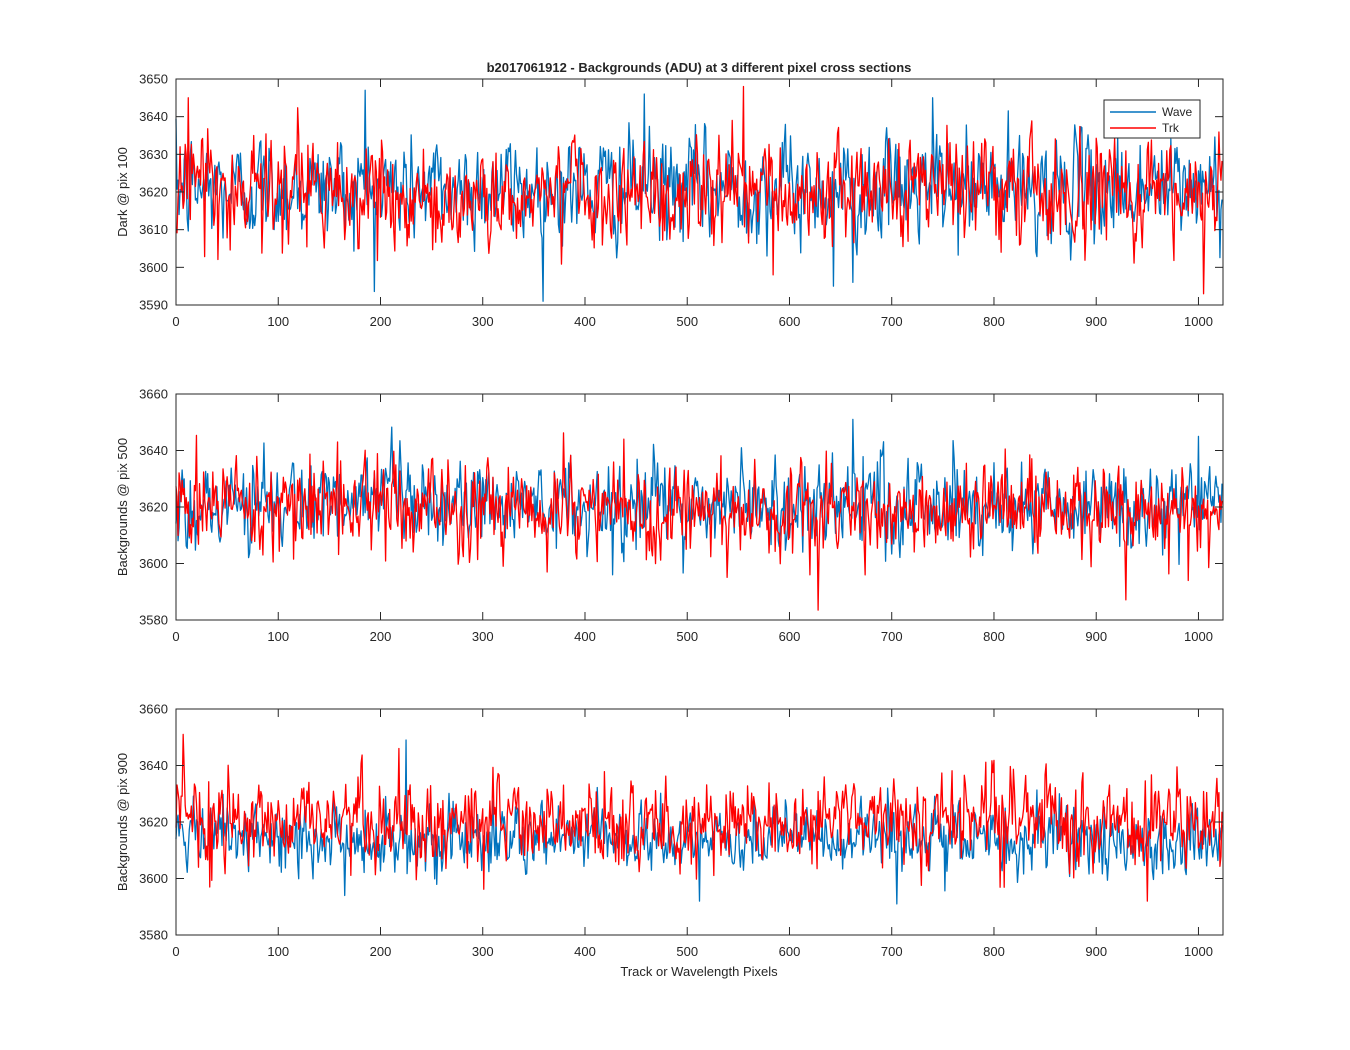 The width and height of the screenshot is (1350, 1050). I want to click on x-axis-label: Track or Wavelength Pixels, so click(699, 971).